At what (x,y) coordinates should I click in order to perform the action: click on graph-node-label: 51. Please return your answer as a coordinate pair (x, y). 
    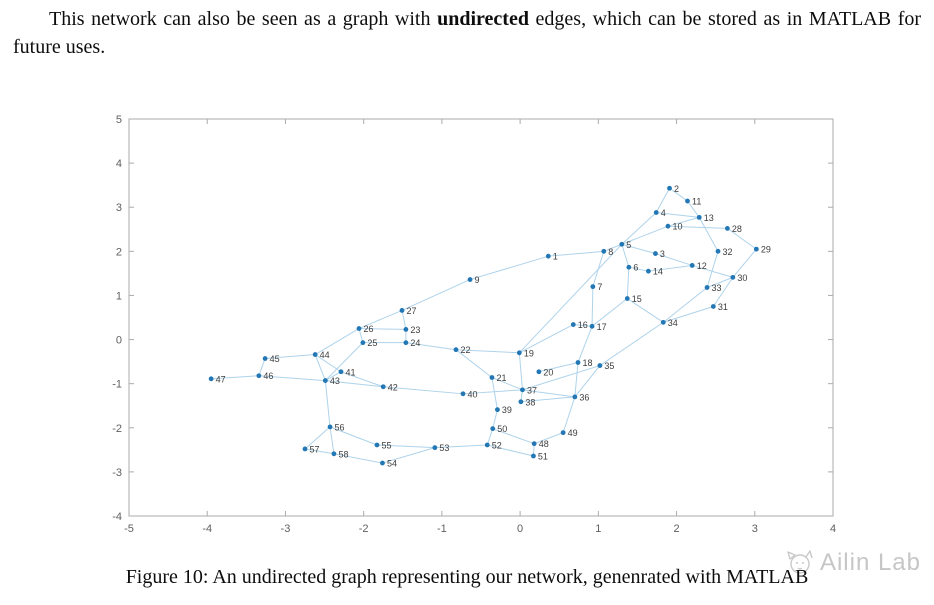
    Looking at the image, I should click on (543, 457).